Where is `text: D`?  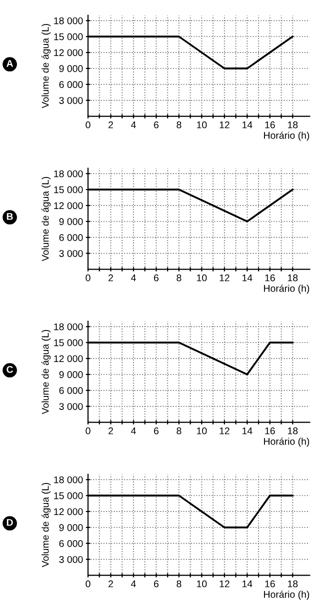
text: D is located at coordinates (9, 522).